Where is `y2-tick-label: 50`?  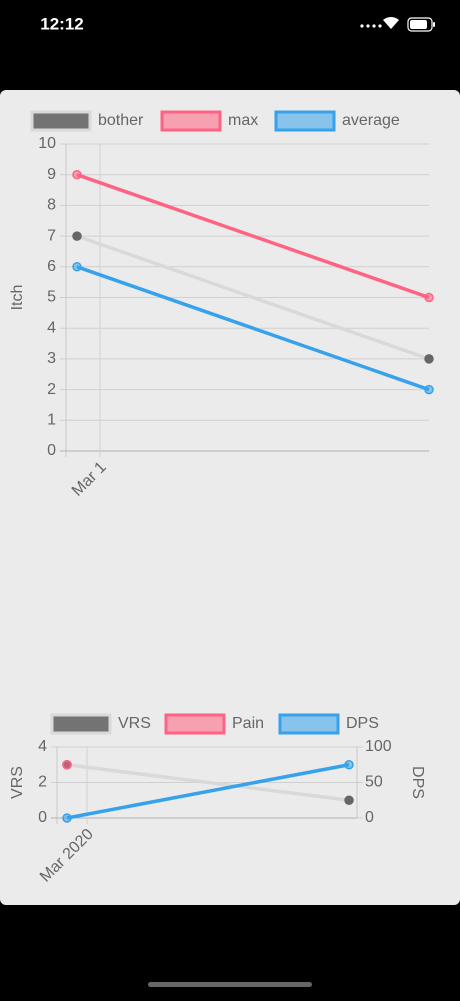 y2-tick-label: 50 is located at coordinates (374, 782).